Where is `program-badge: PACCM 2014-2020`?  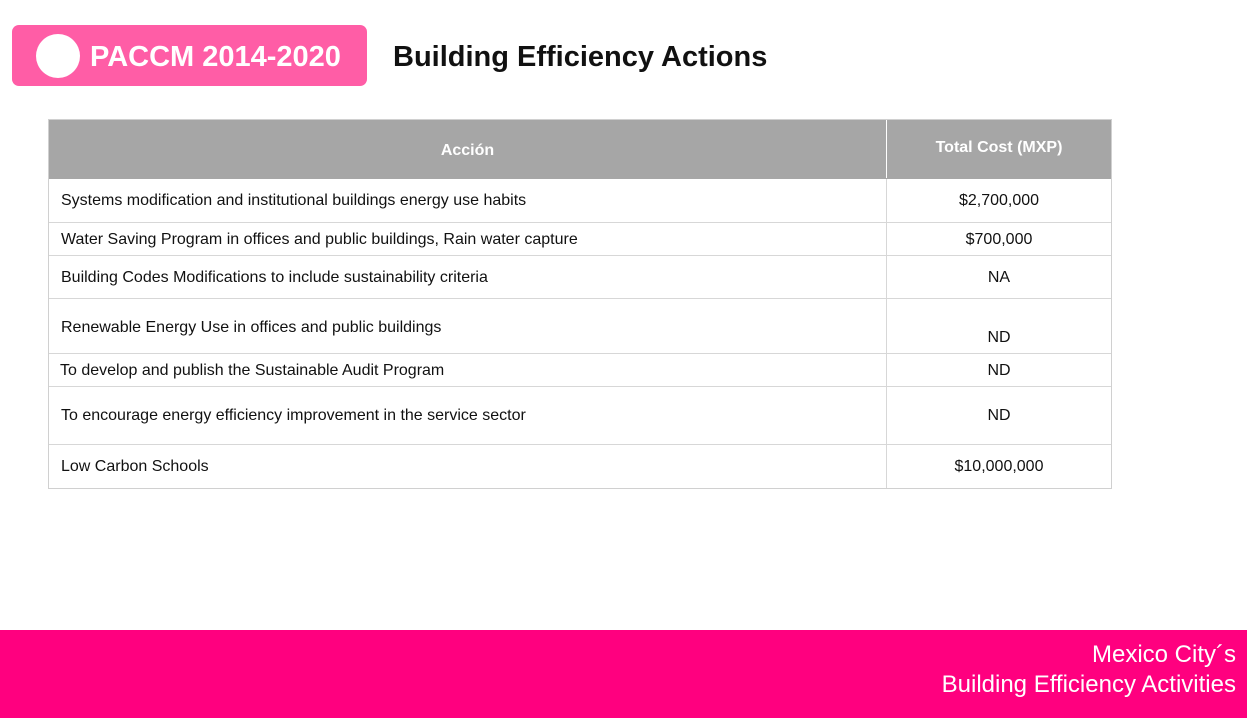 program-badge: PACCM 2014-2020 is located at coordinates (189, 55).